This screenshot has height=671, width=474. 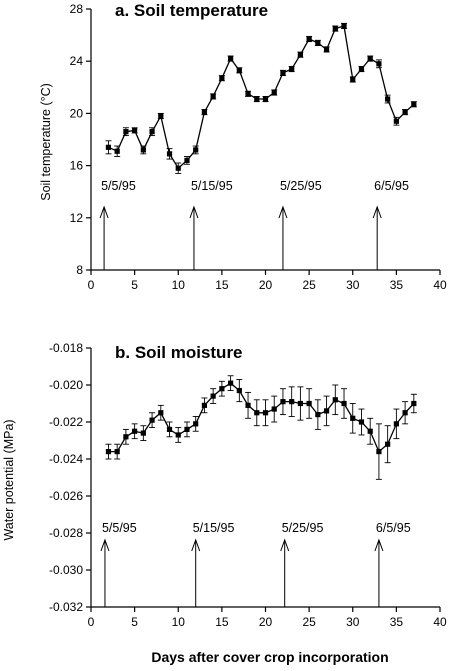 I want to click on y-tick-label-a: 16, so click(x=77, y=166).